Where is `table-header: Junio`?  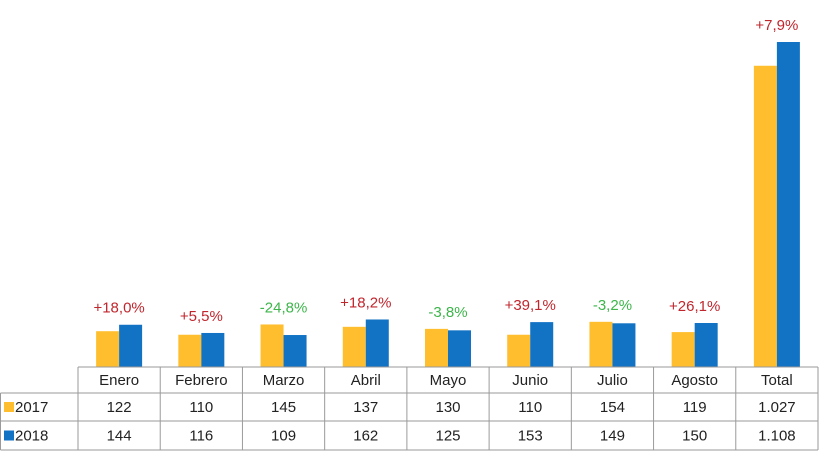
table-header: Junio is located at coordinates (530, 380).